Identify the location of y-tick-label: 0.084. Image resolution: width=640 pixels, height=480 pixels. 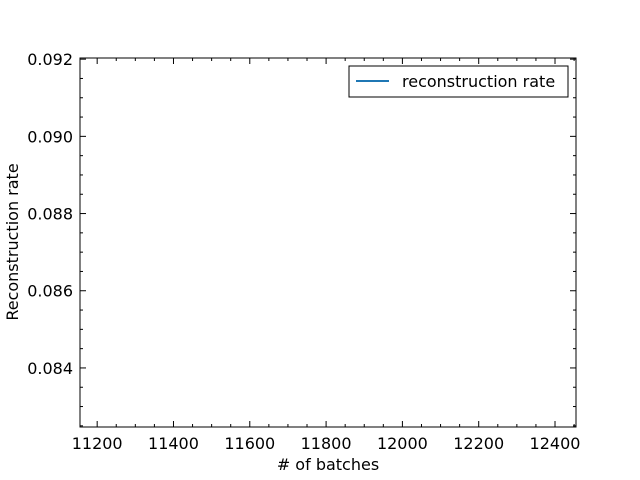
(50, 368).